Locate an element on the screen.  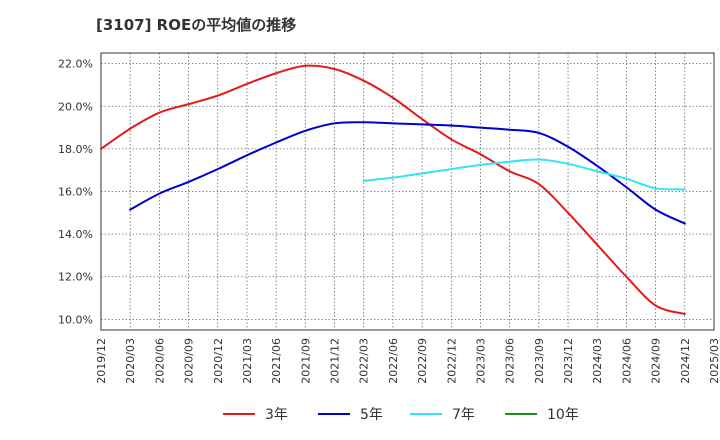
x-tick-label: 2020/09 is located at coordinates (189, 361).